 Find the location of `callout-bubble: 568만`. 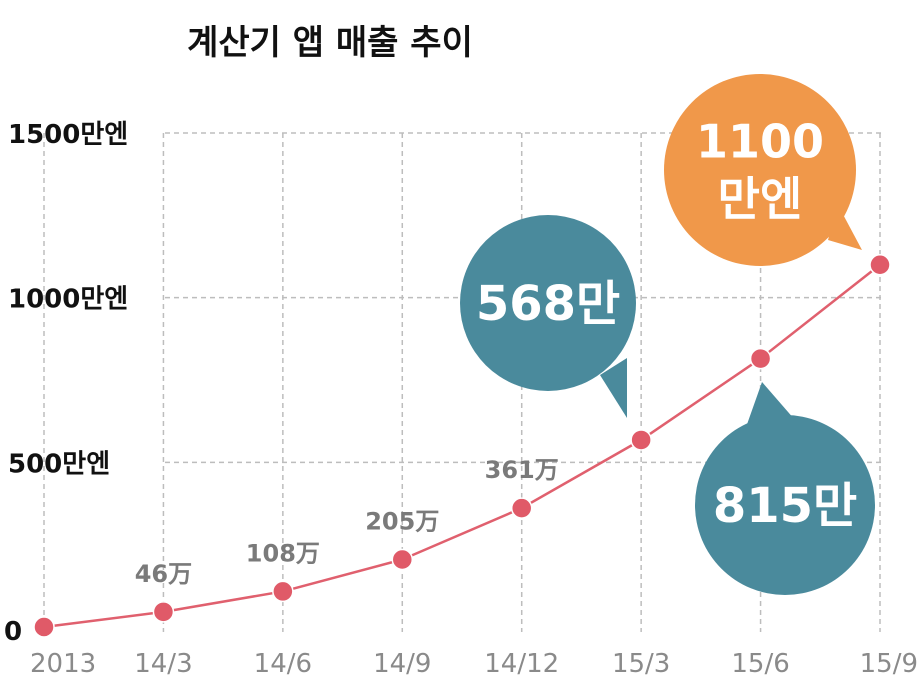

callout-bubble: 568만 is located at coordinates (548, 316).